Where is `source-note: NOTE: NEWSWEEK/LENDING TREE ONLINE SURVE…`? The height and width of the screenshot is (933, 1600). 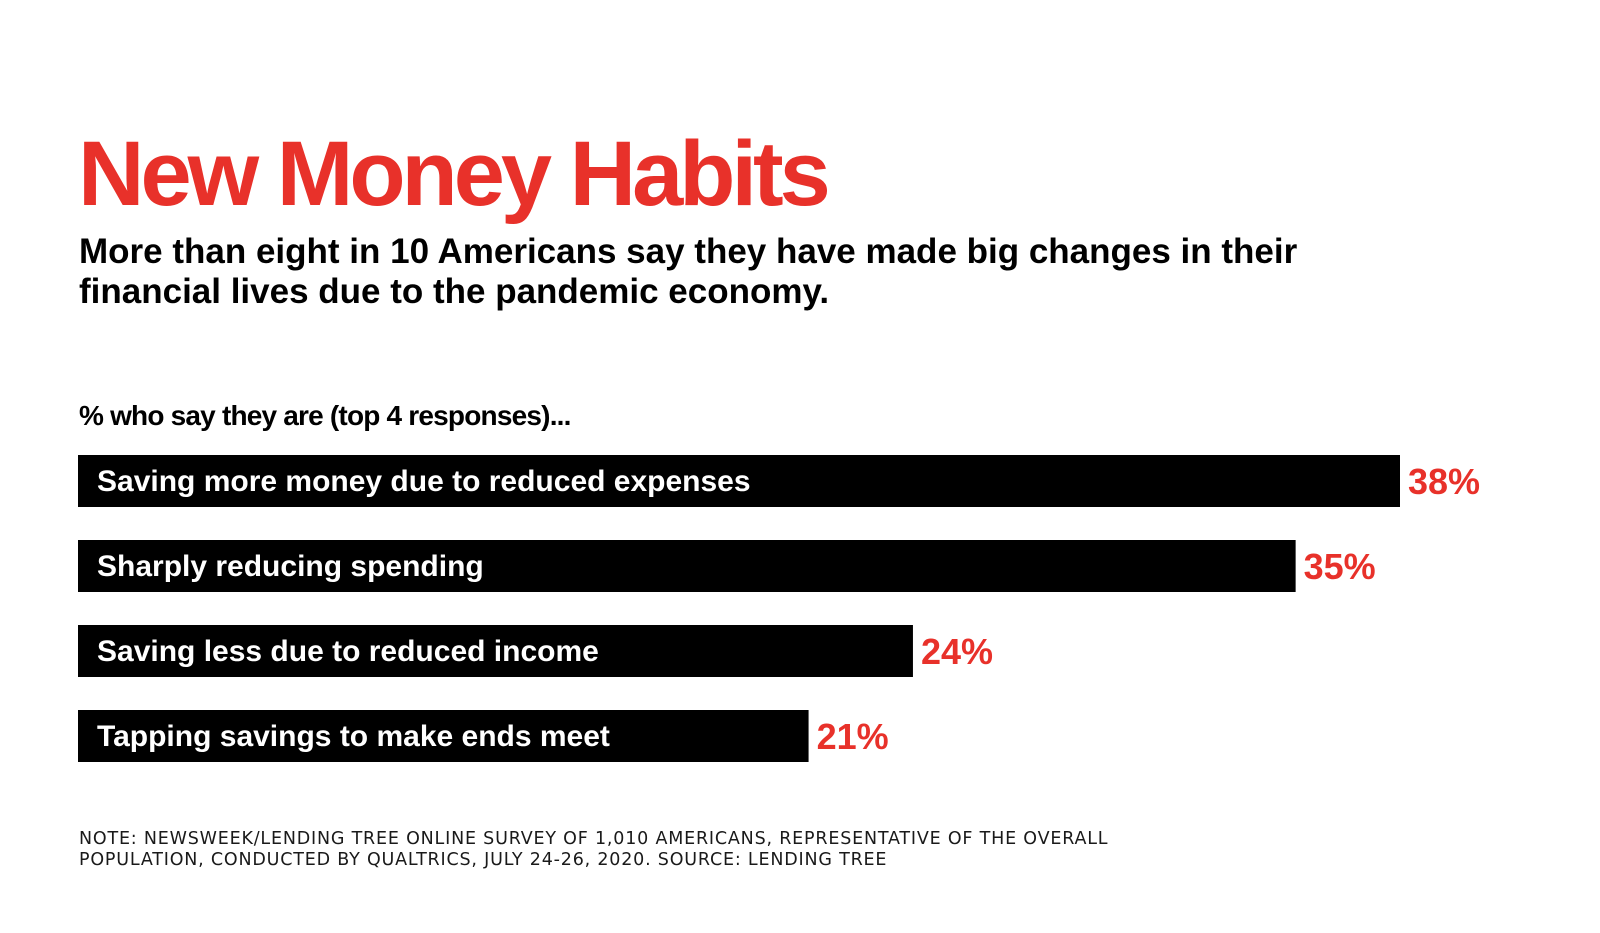
source-note: NOTE: NEWSWEEK/LENDING TREE ONLINE SURVE… is located at coordinates (594, 849).